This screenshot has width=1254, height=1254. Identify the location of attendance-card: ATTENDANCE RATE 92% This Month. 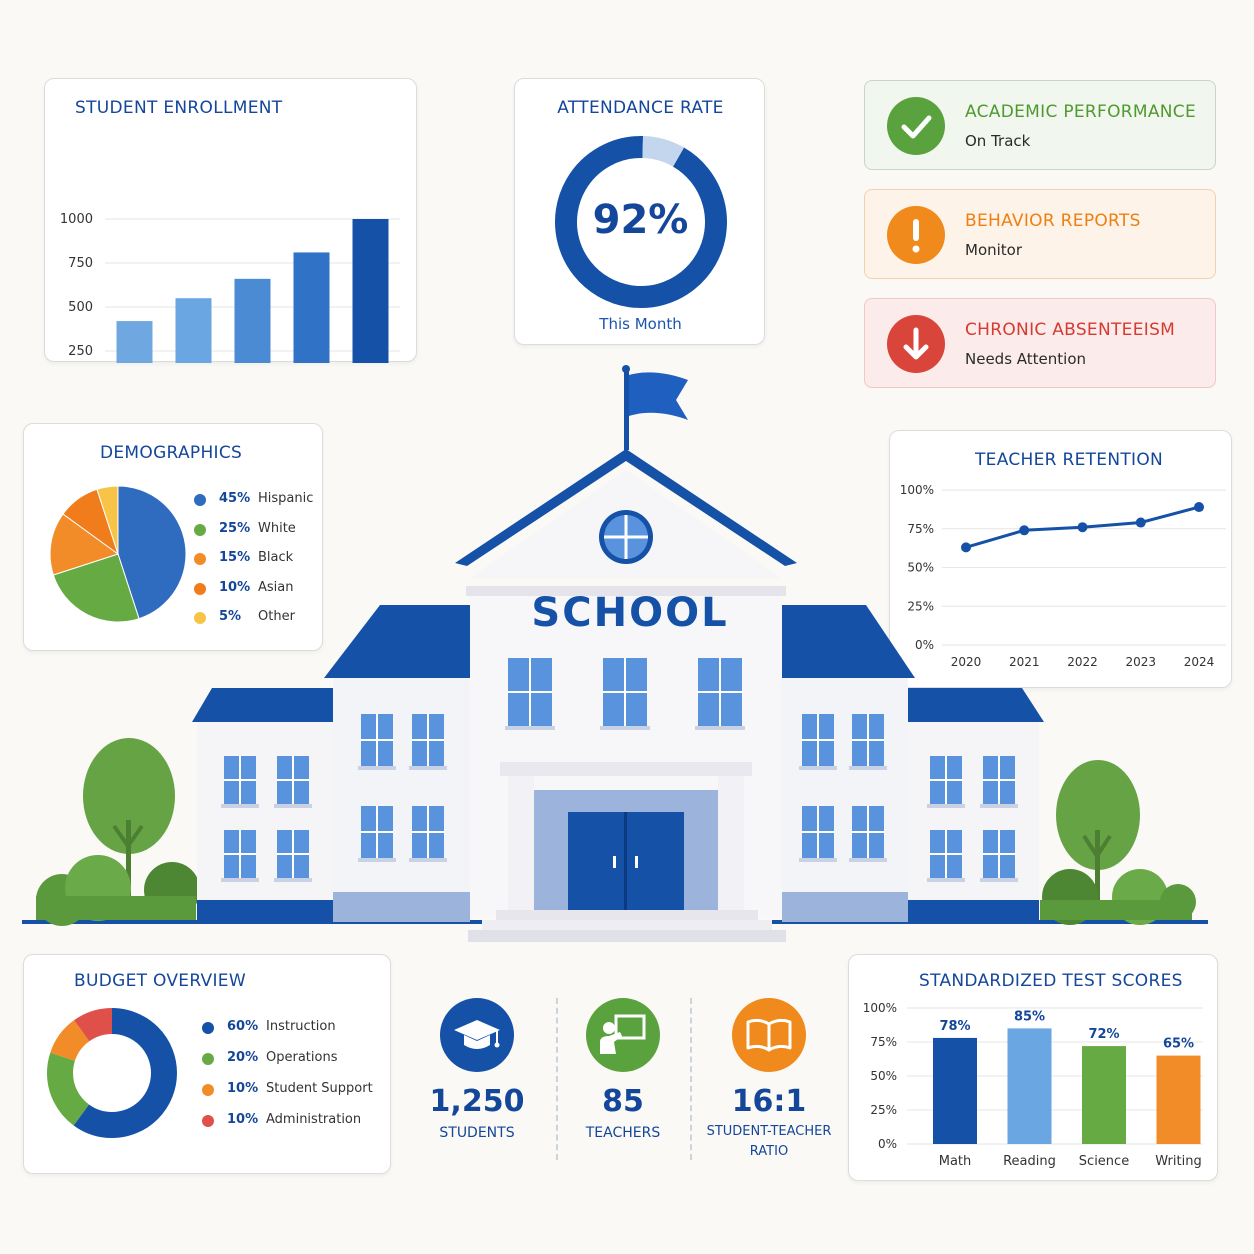
(639, 211).